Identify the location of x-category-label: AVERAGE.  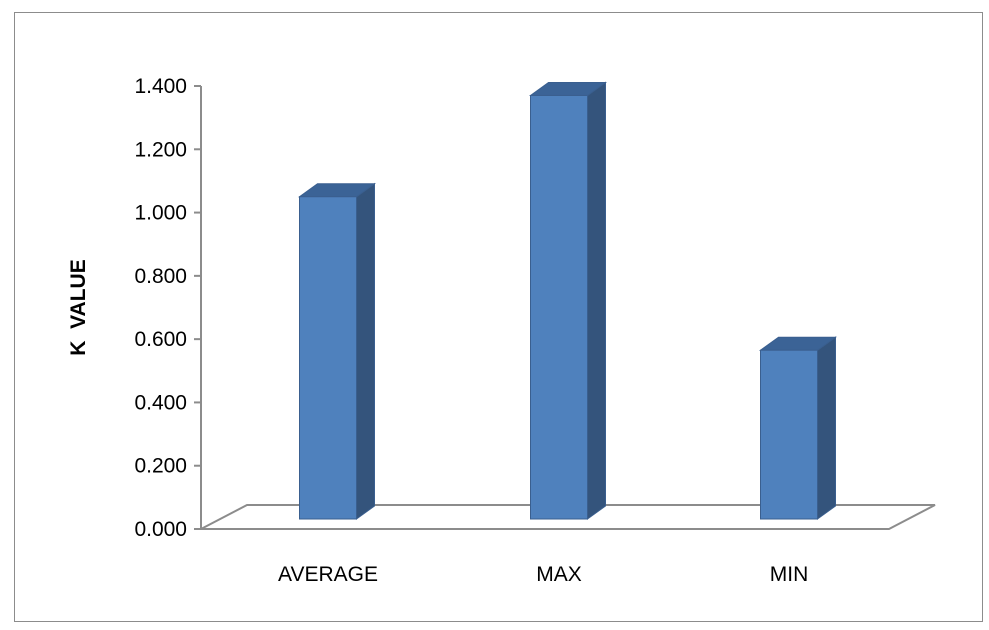
(328, 574).